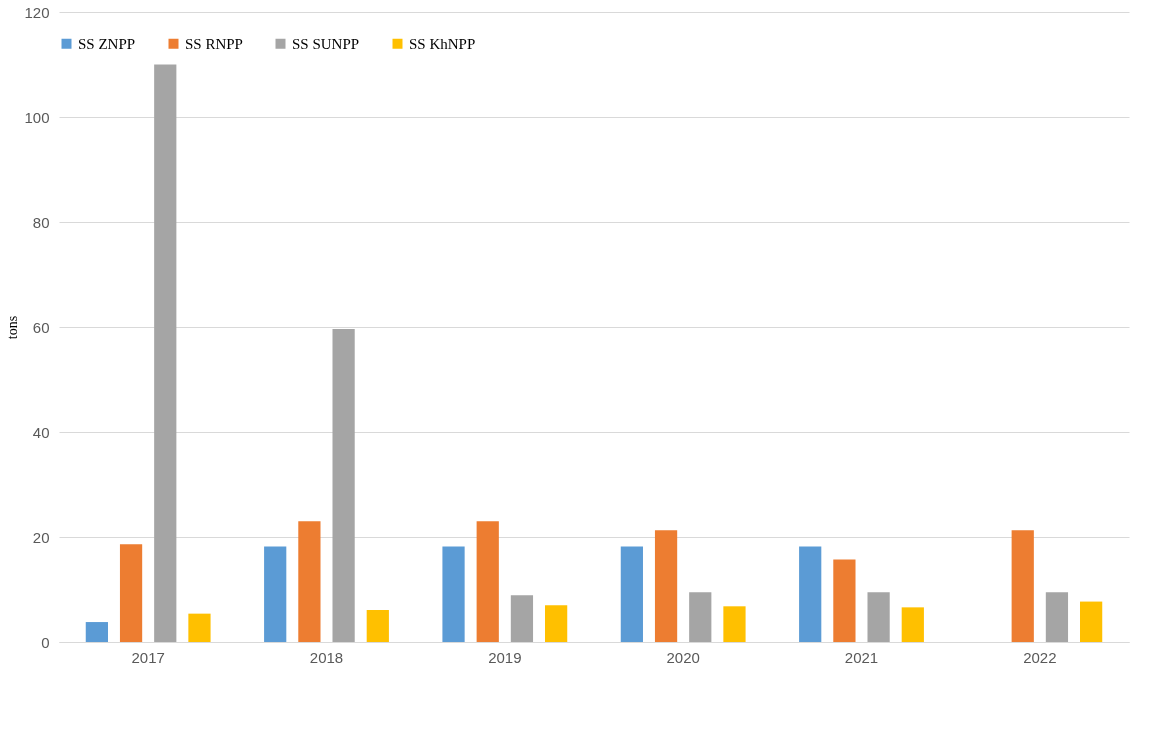 This screenshot has height=743, width=1170. Describe the element at coordinates (861, 657) in the screenshot. I see `x-tick-label: 2021` at that location.